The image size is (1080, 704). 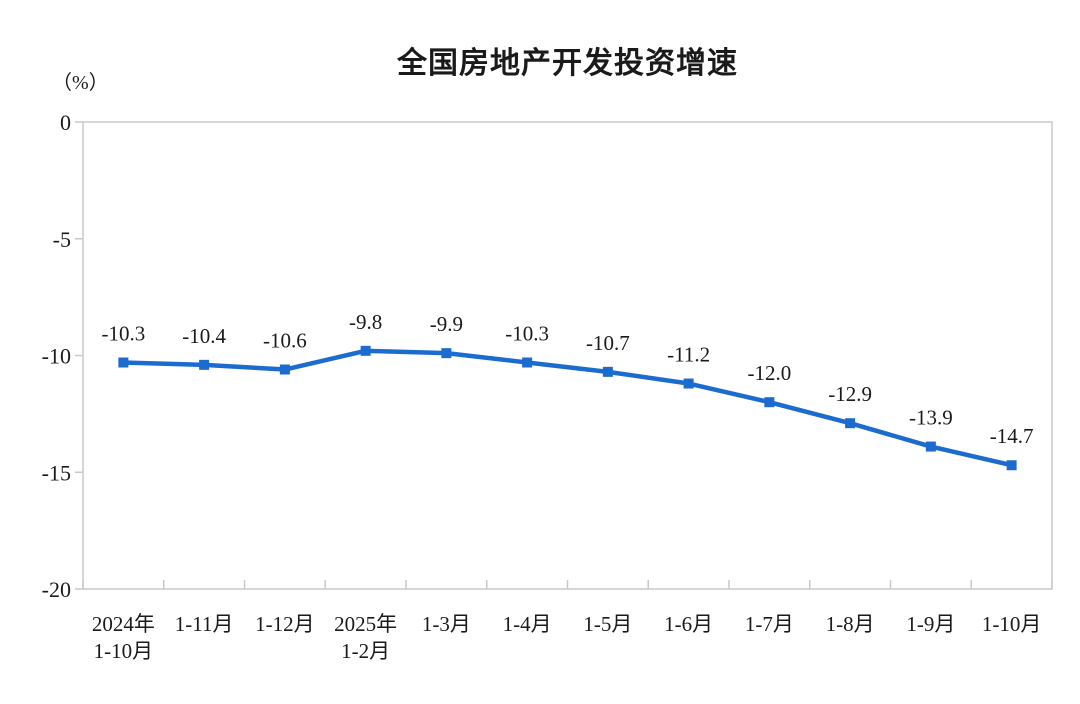 I want to click on x-axis-tick-label: 1-12月, so click(x=285, y=624).